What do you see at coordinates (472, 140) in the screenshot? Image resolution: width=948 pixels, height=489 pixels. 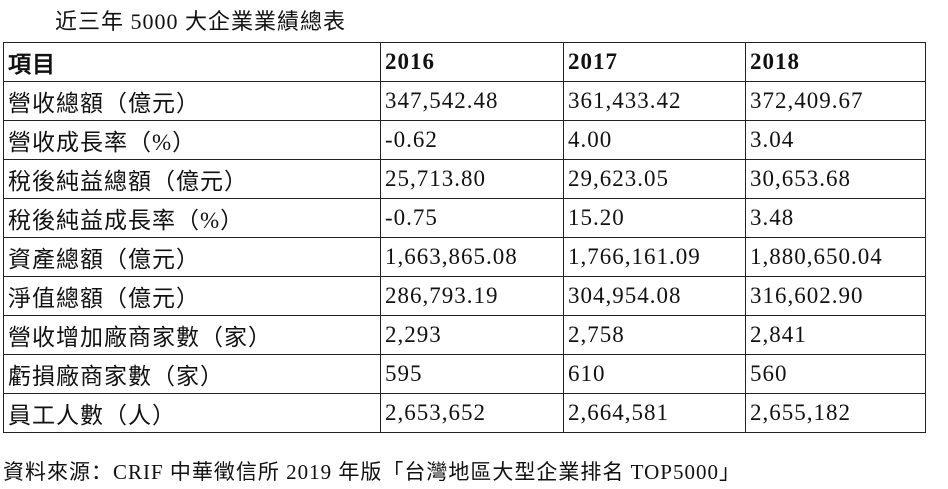 I see `value-cell: -0.62` at bounding box center [472, 140].